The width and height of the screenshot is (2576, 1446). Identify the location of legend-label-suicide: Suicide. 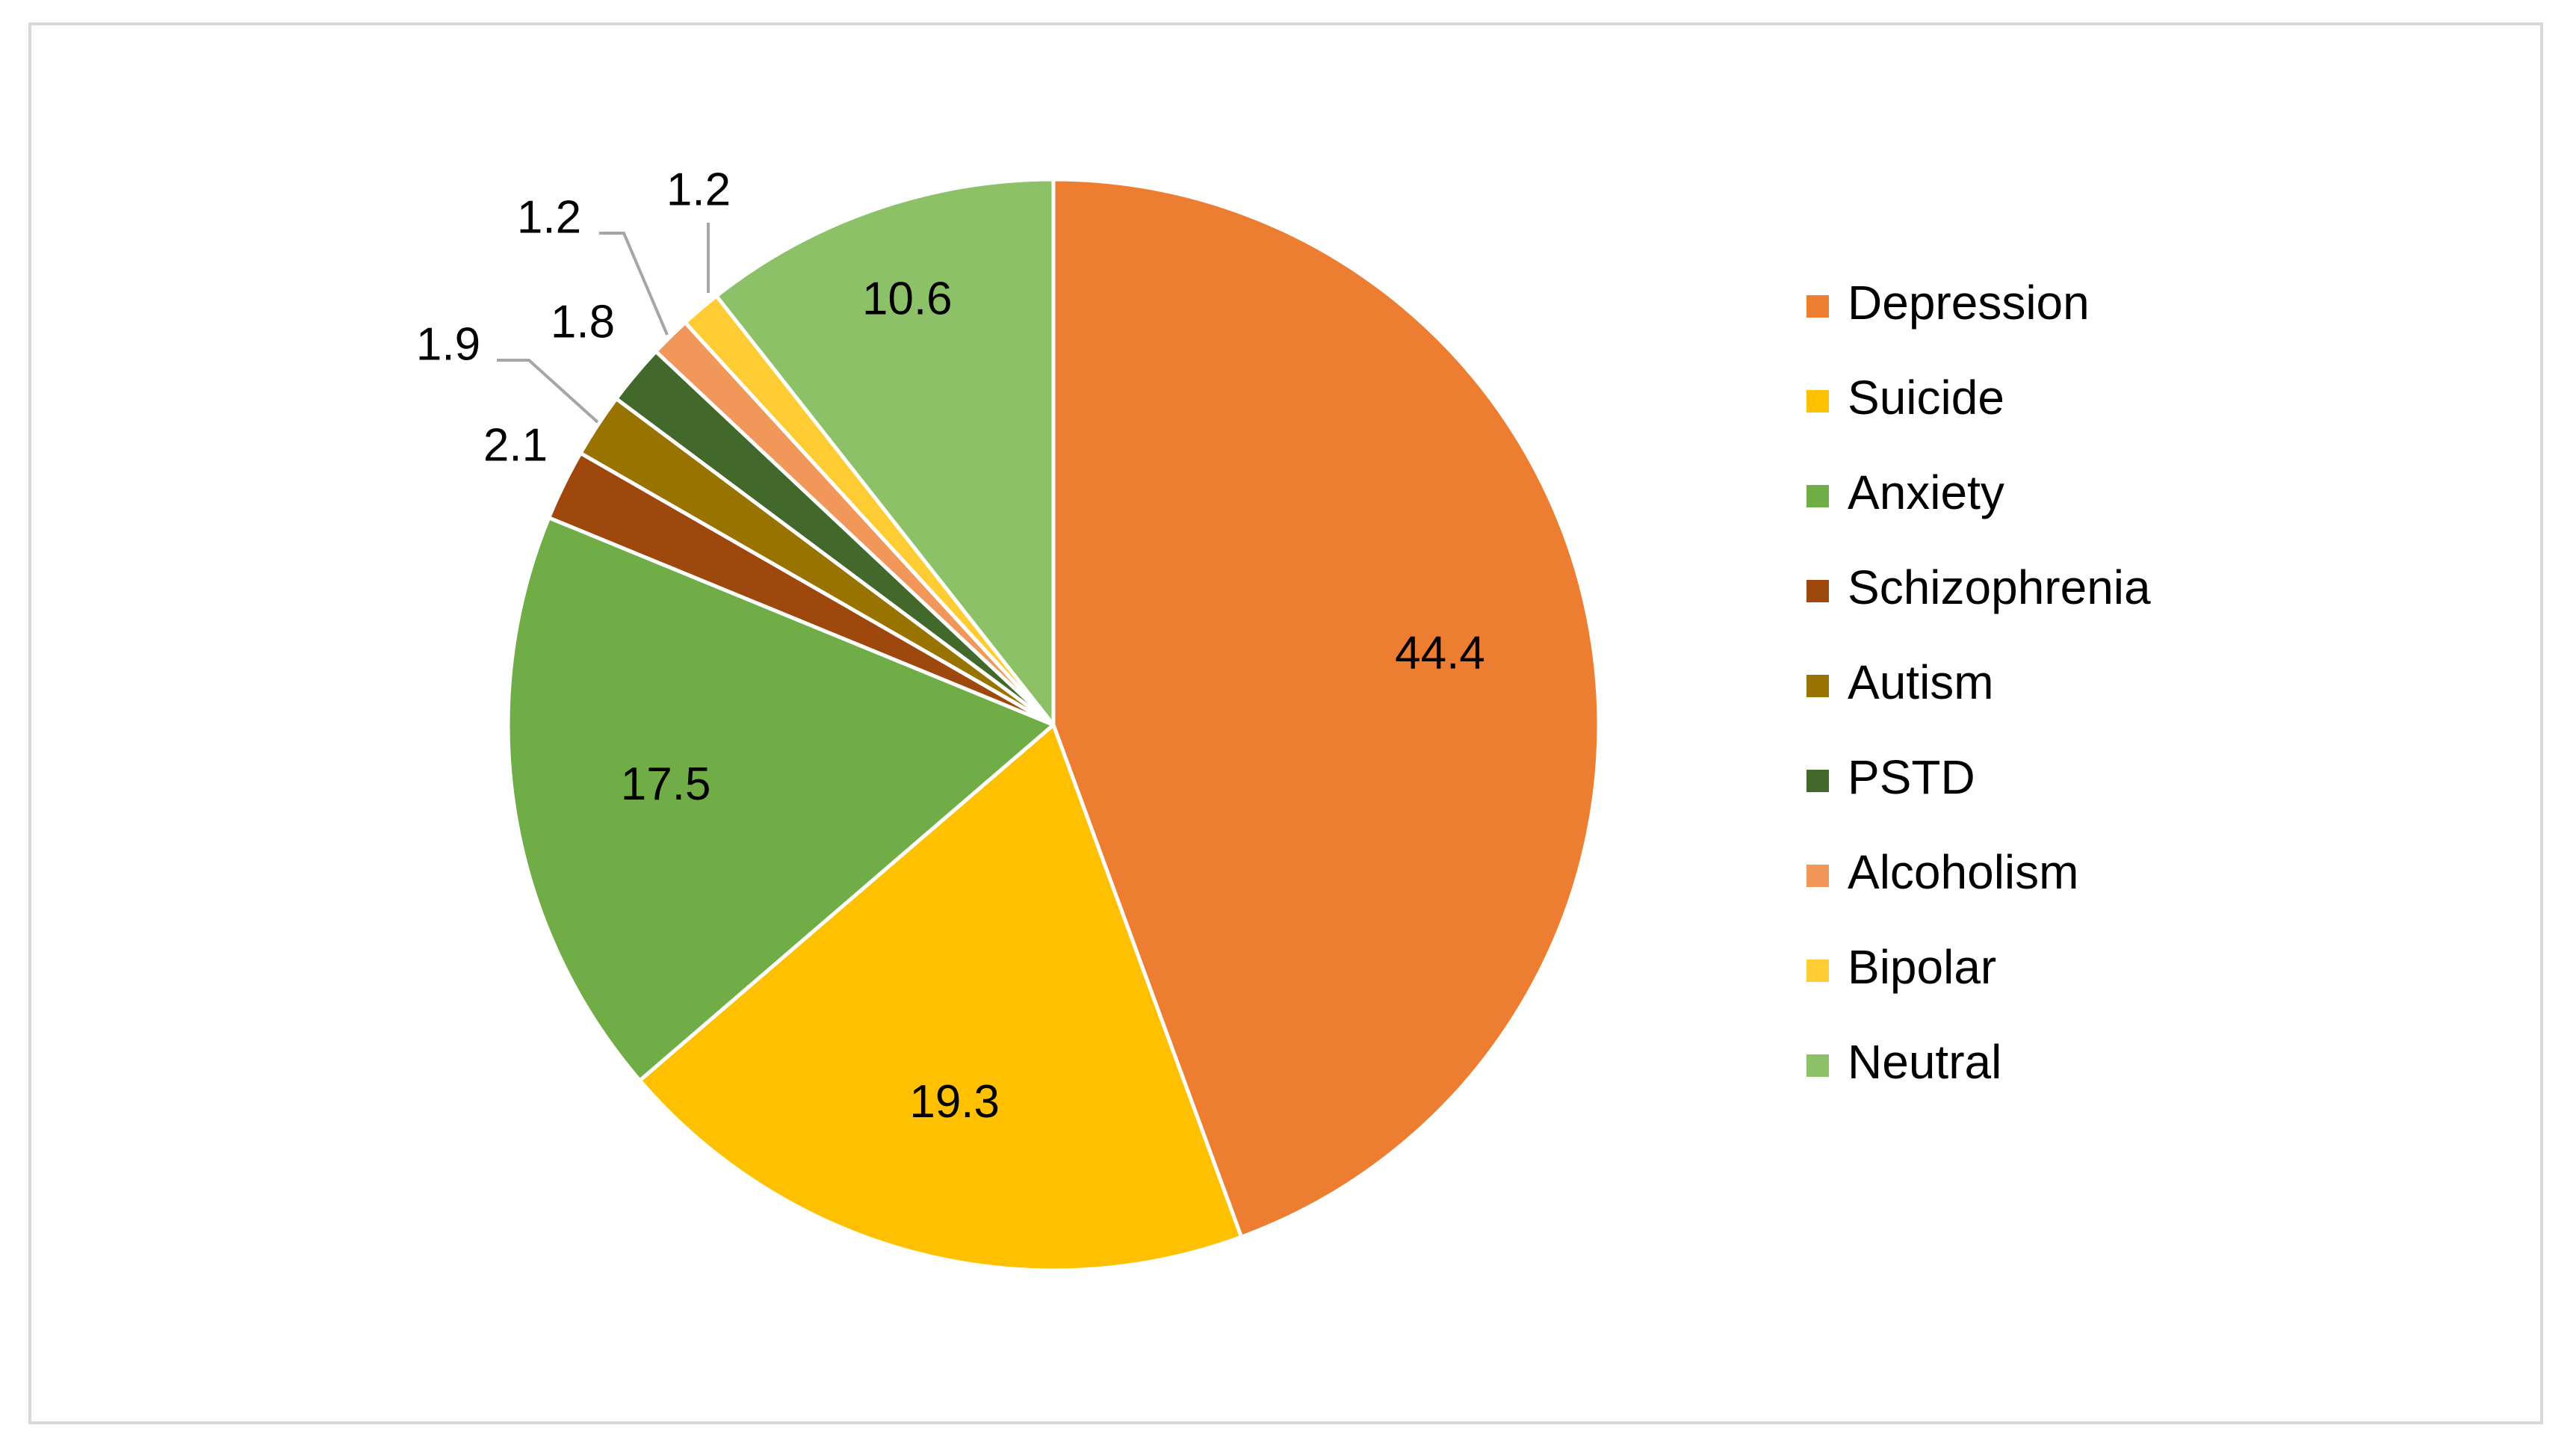
(1926, 397).